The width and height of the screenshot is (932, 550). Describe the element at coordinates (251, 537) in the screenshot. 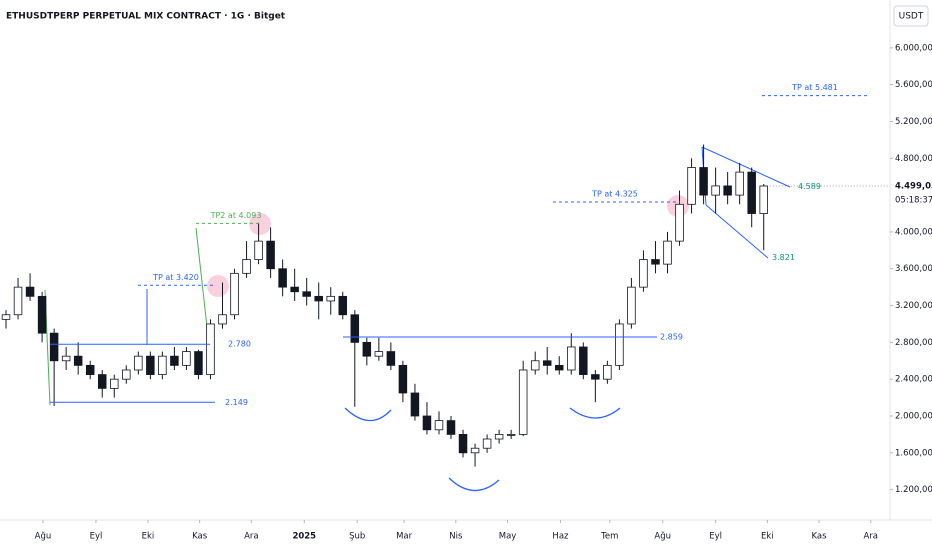

I see `x-tick-label: Ara` at that location.